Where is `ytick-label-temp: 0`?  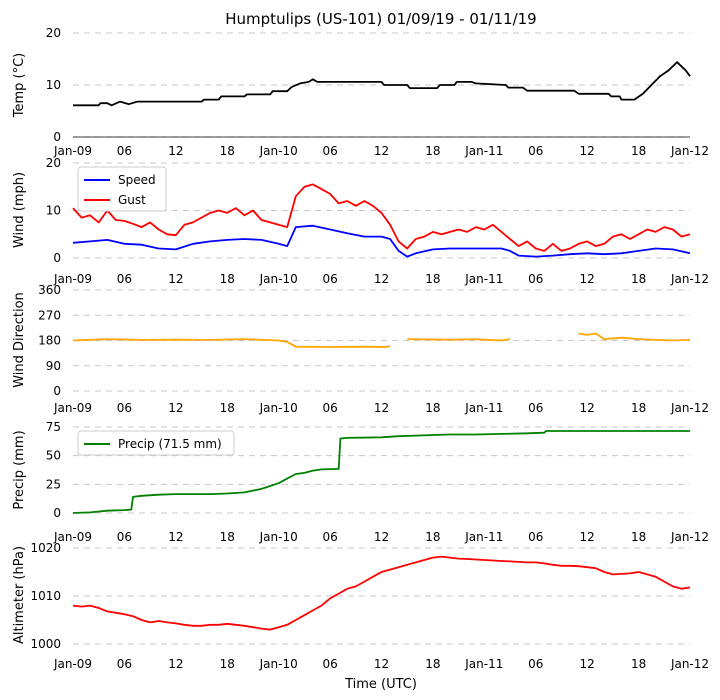 ytick-label-temp: 0 is located at coordinates (57, 137).